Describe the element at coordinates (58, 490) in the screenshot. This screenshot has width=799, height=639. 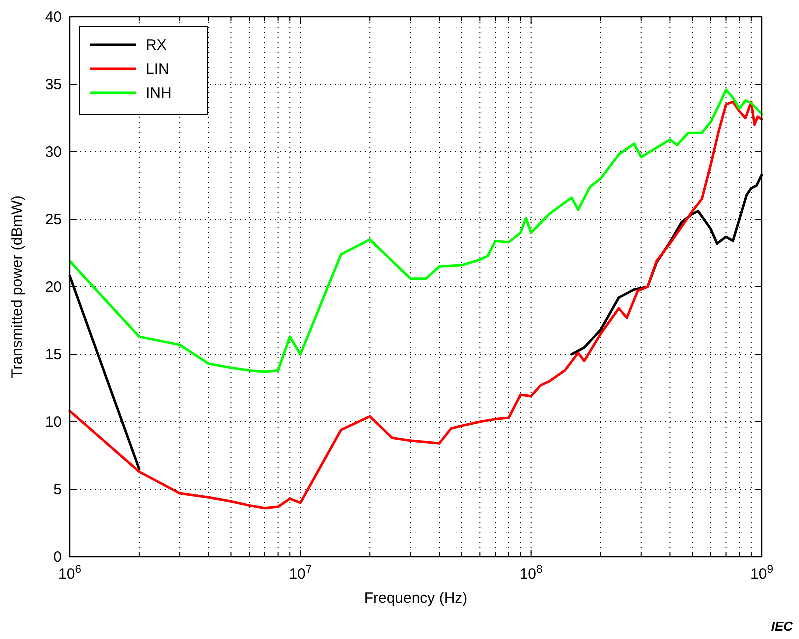
I see `y-tick-label: 5` at that location.